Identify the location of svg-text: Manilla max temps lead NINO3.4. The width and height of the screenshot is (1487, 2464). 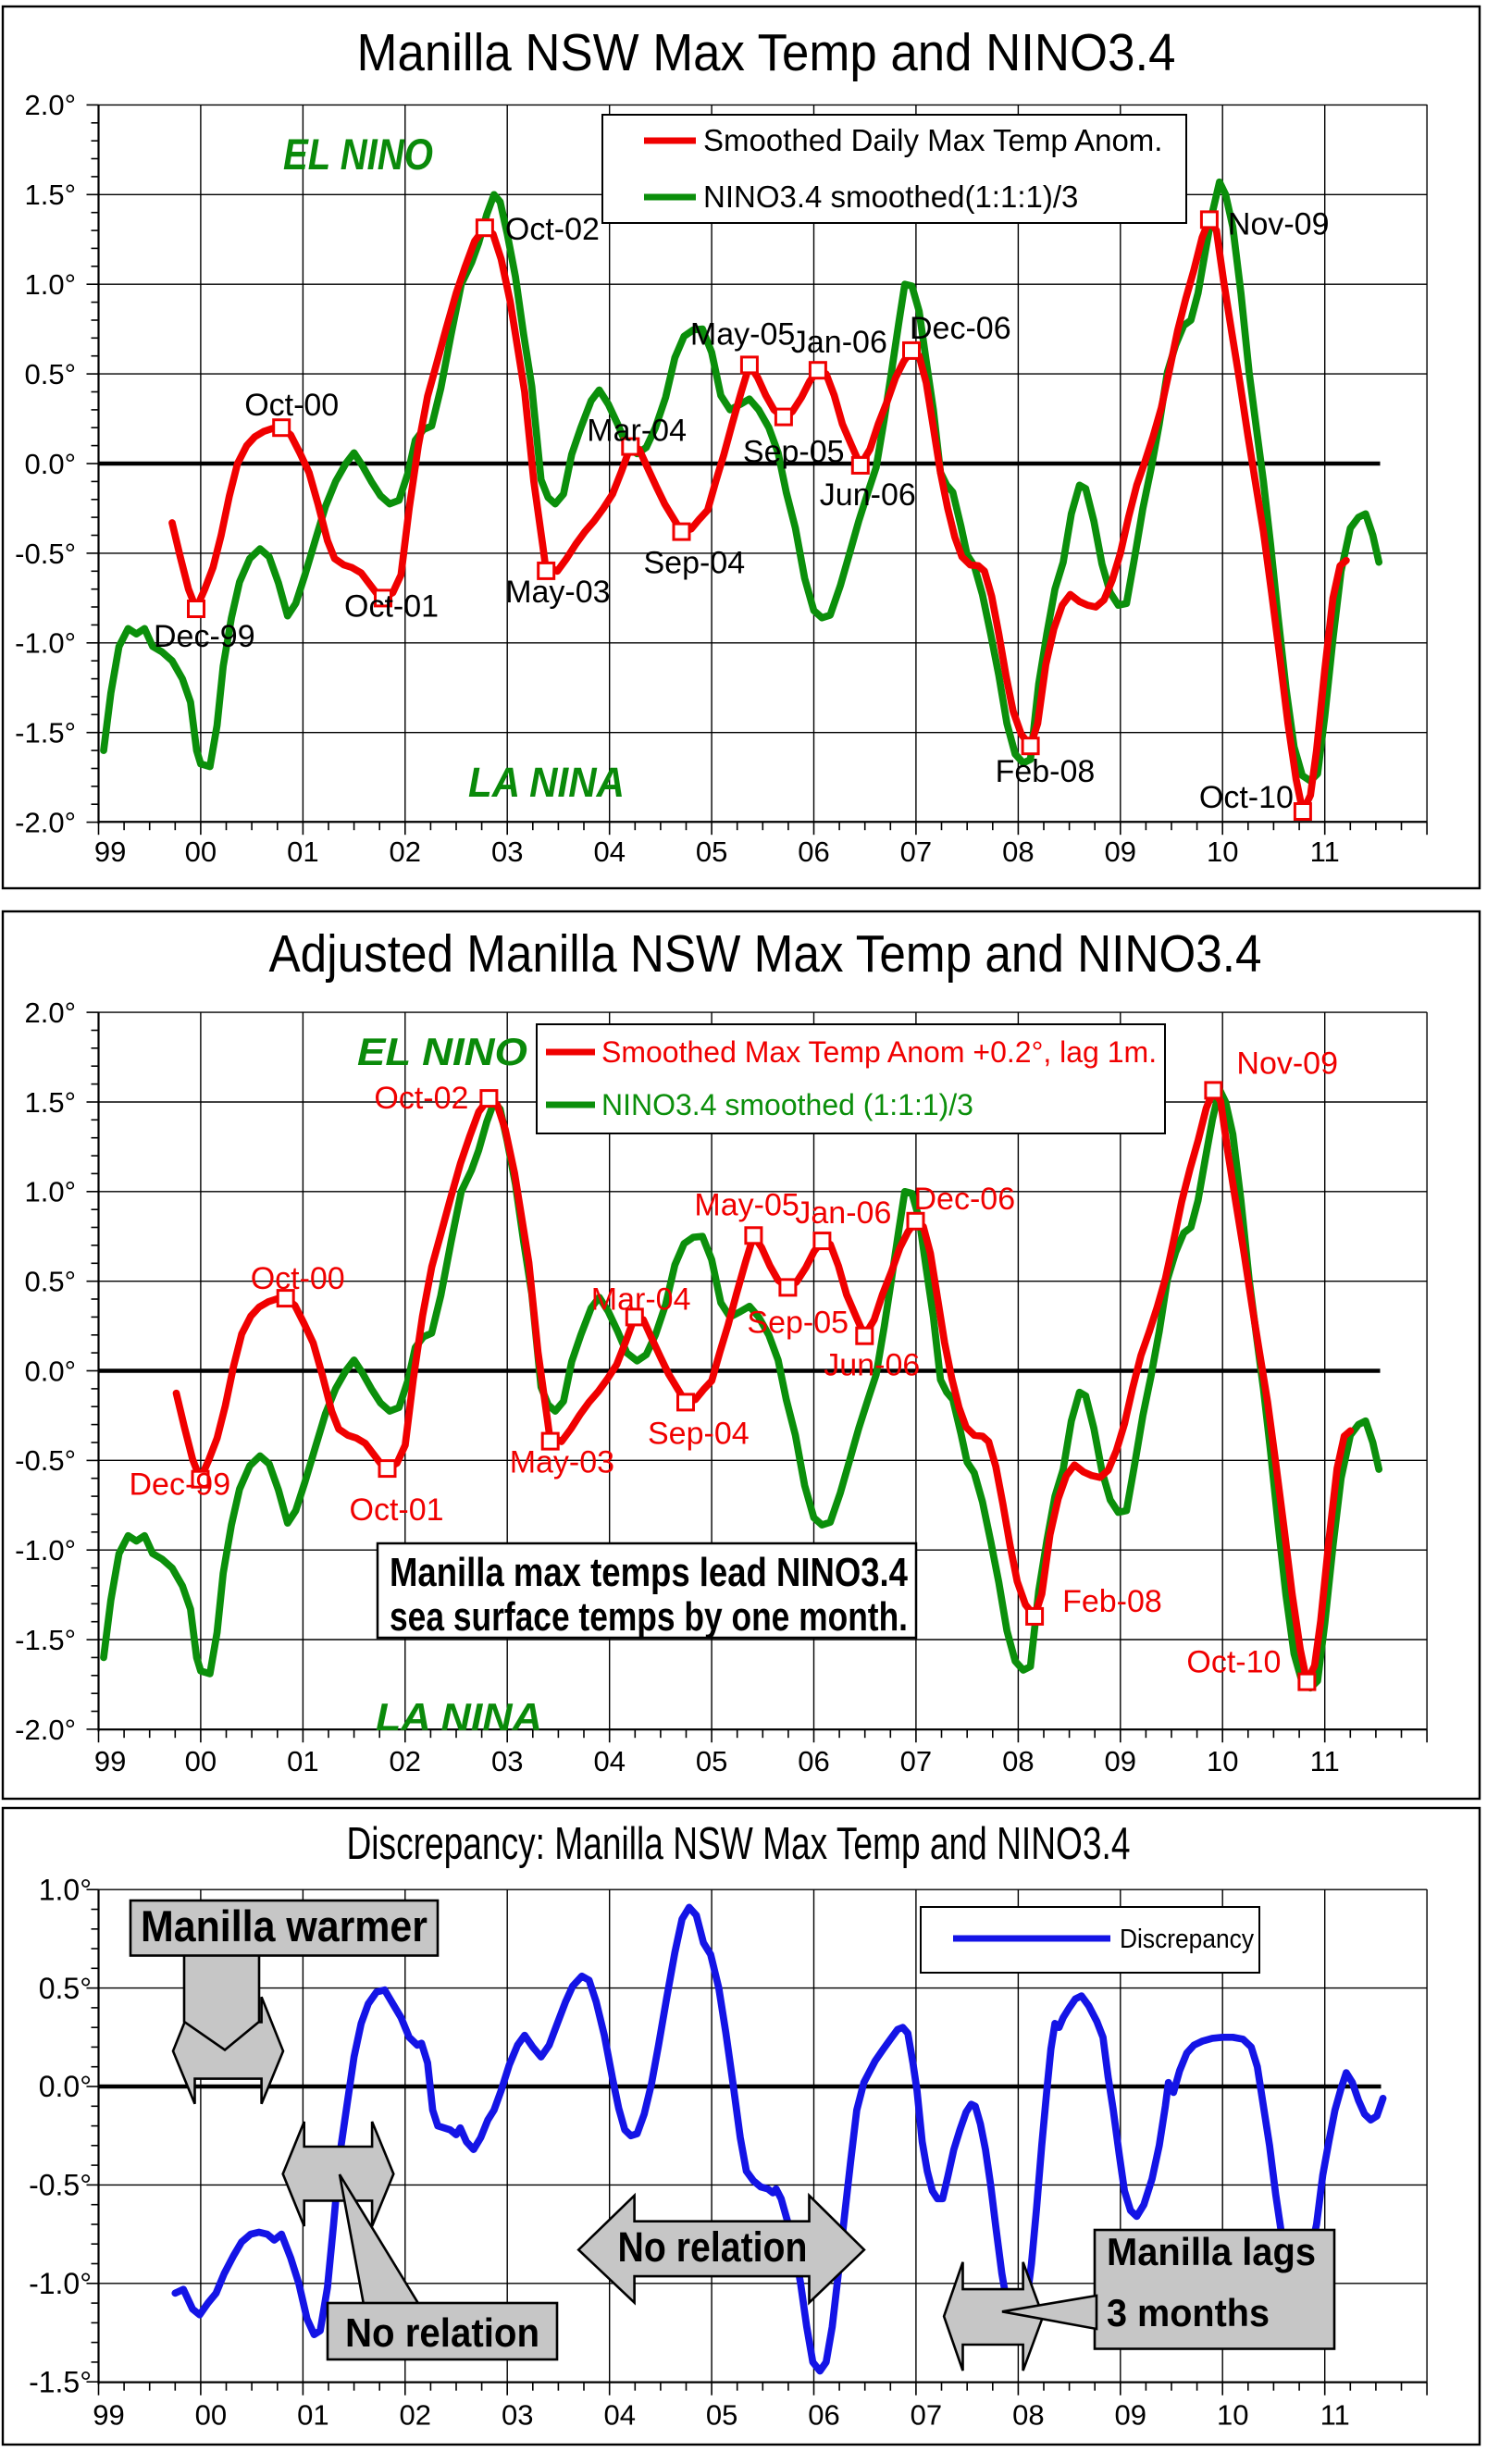
(649, 1573).